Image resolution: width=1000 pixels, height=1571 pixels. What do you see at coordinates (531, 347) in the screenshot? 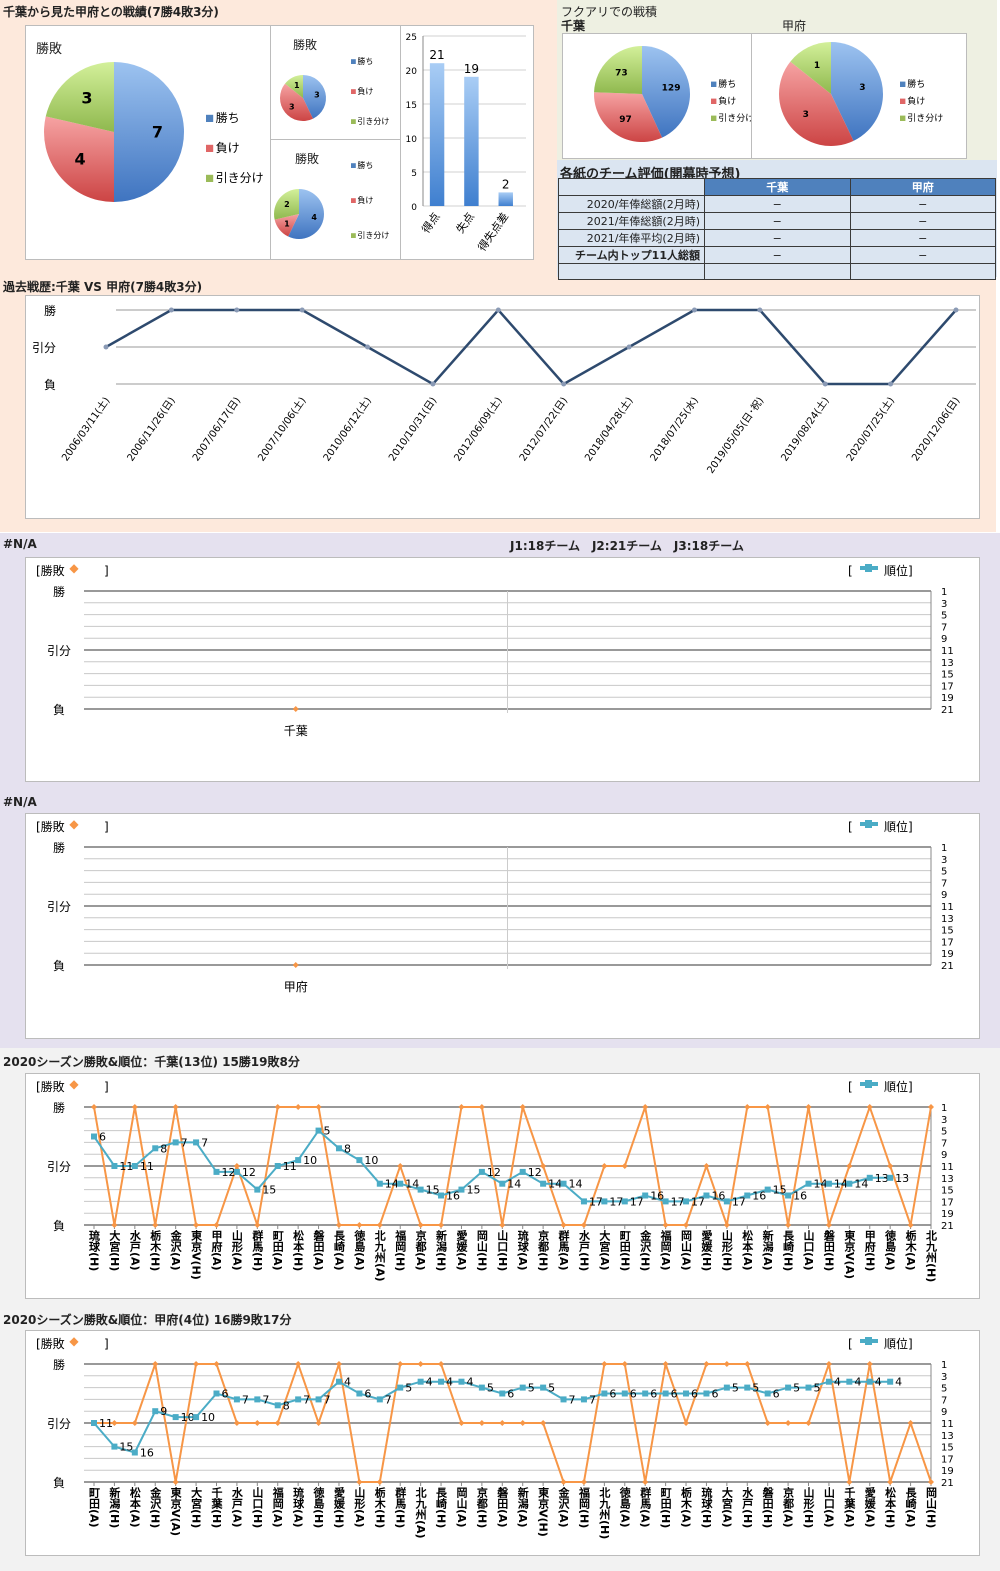
I see `history-line` at bounding box center [531, 347].